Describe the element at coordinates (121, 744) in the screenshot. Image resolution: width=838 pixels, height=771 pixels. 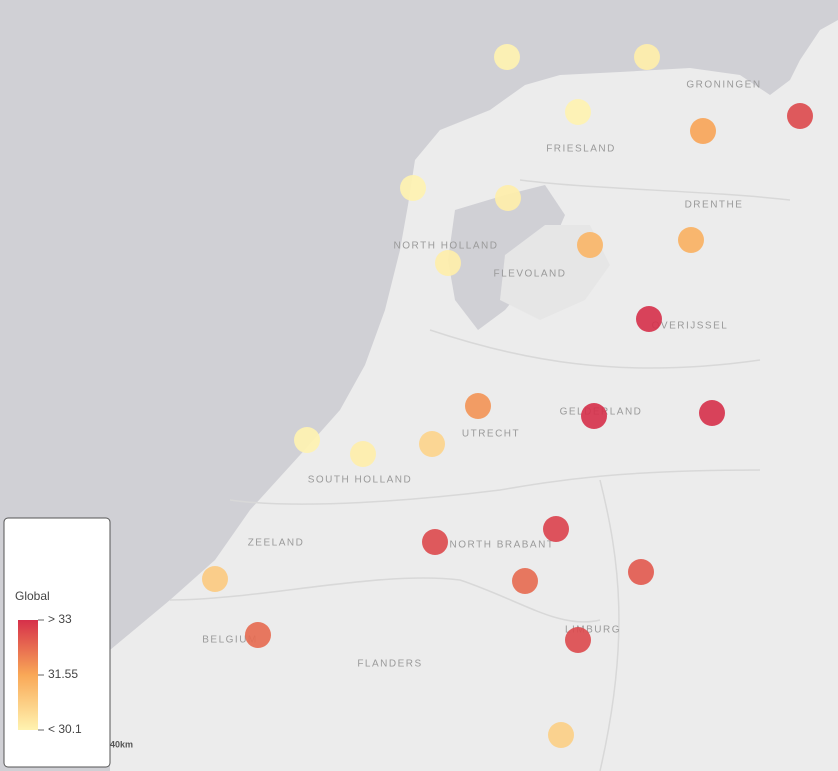
I see `scale-label: 40km` at that location.